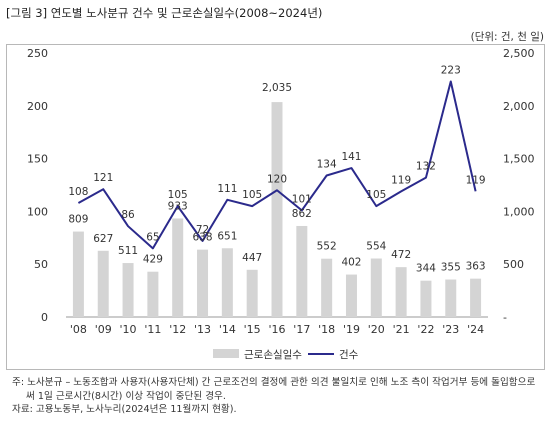 This screenshot has width=554, height=422. What do you see at coordinates (227, 189) in the screenshot?
I see `line-value-label: 111` at bounding box center [227, 189].